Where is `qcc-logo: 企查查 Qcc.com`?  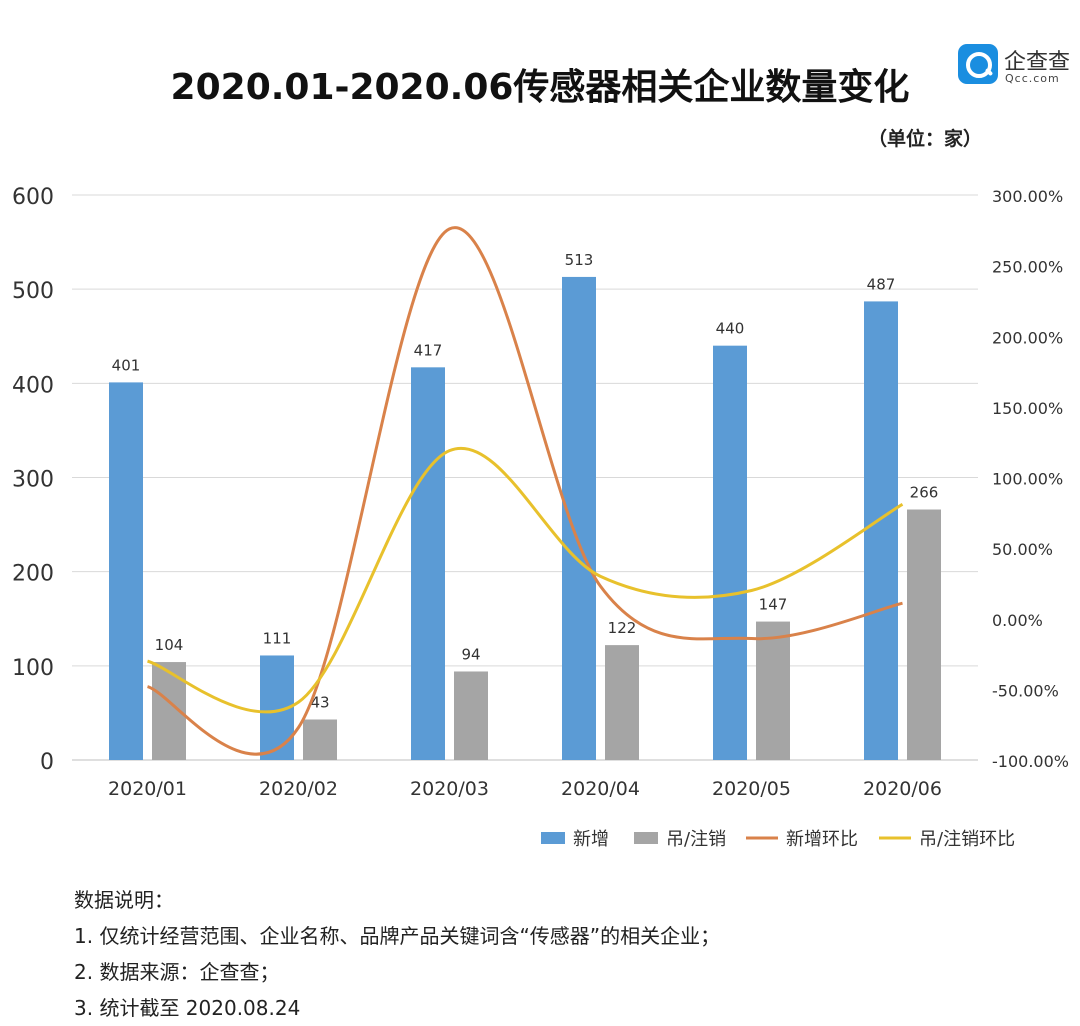
qcc-logo: 企查查 Qcc.com is located at coordinates (1017, 67).